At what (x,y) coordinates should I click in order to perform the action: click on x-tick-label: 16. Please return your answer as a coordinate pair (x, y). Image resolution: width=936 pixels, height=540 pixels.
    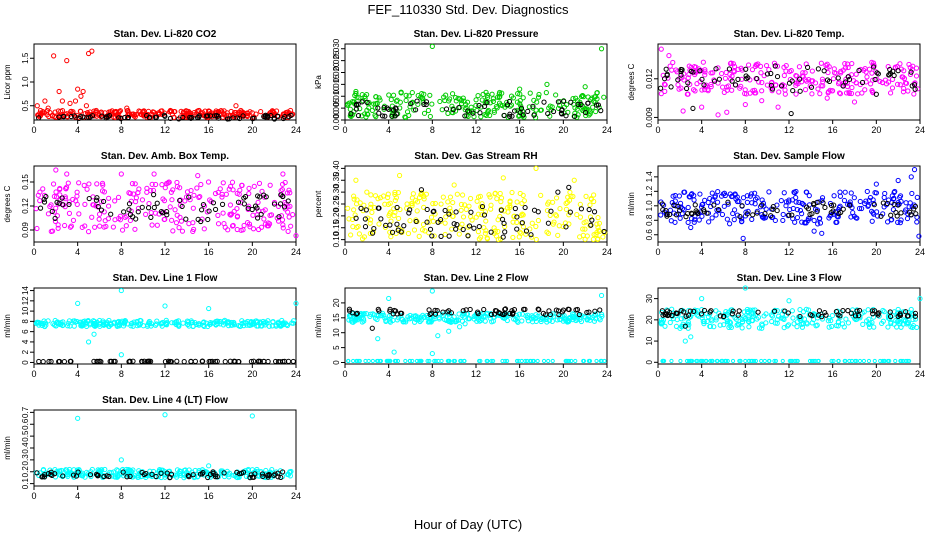
    Looking at the image, I should click on (520, 374).